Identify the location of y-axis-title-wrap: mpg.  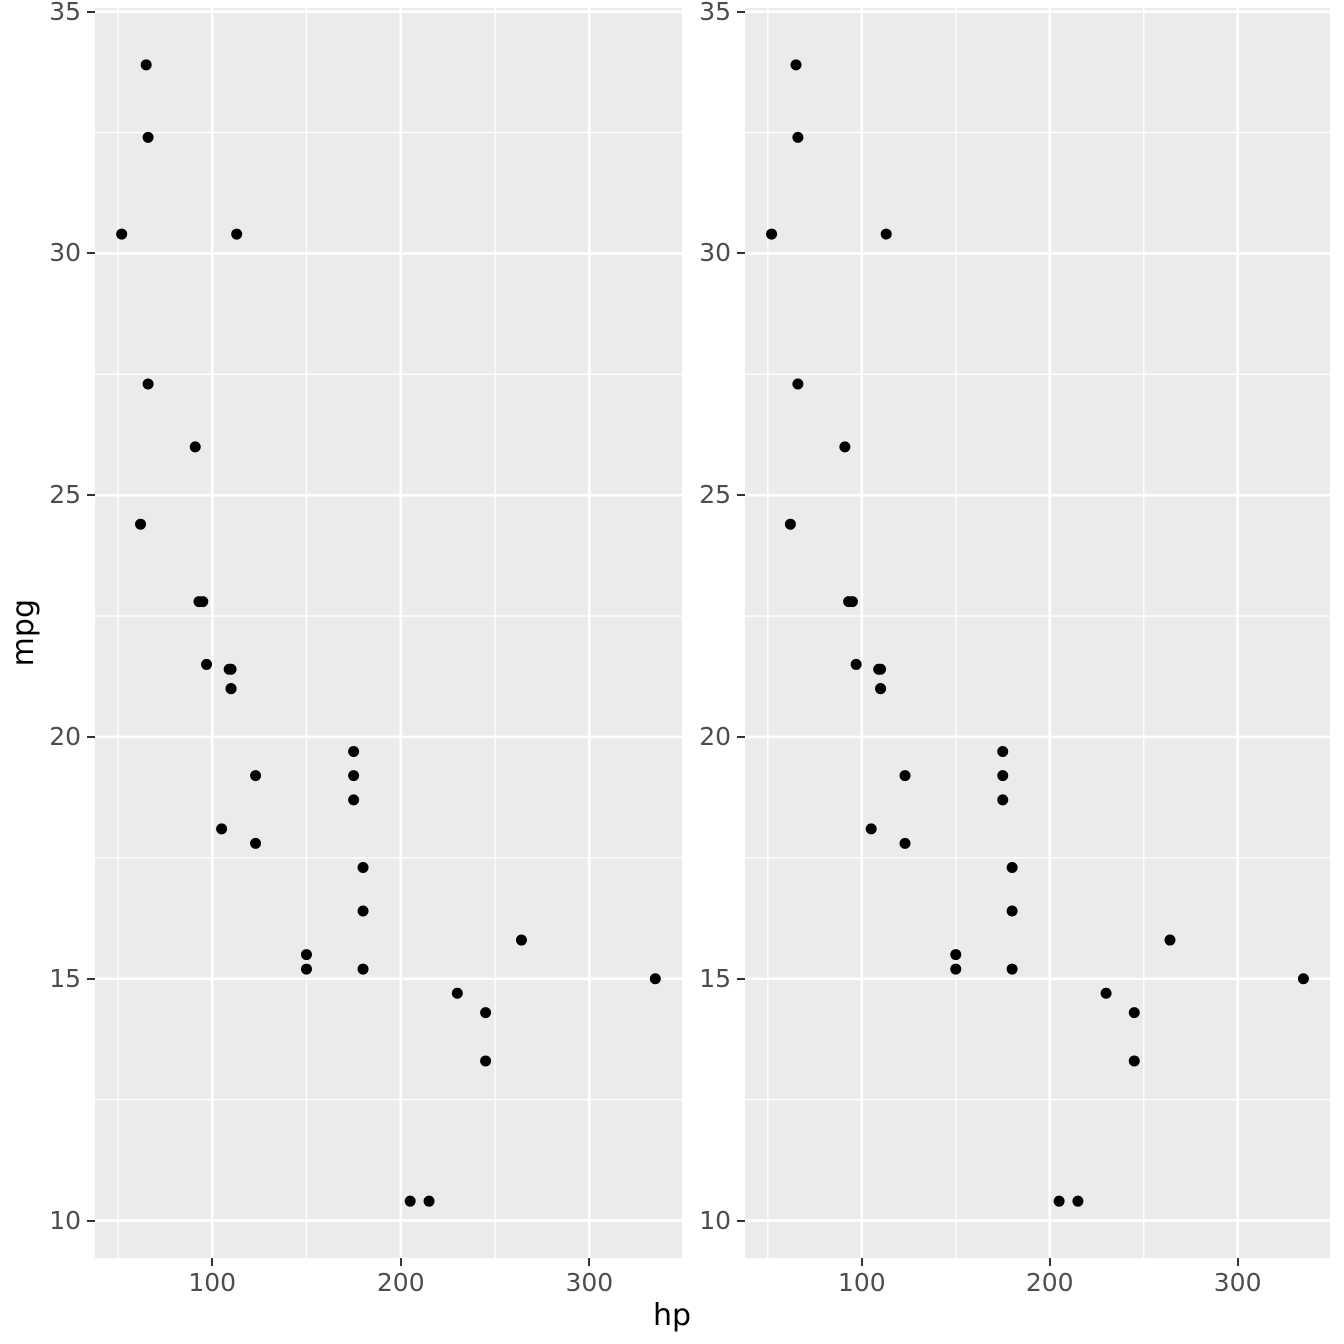
(23, 633).